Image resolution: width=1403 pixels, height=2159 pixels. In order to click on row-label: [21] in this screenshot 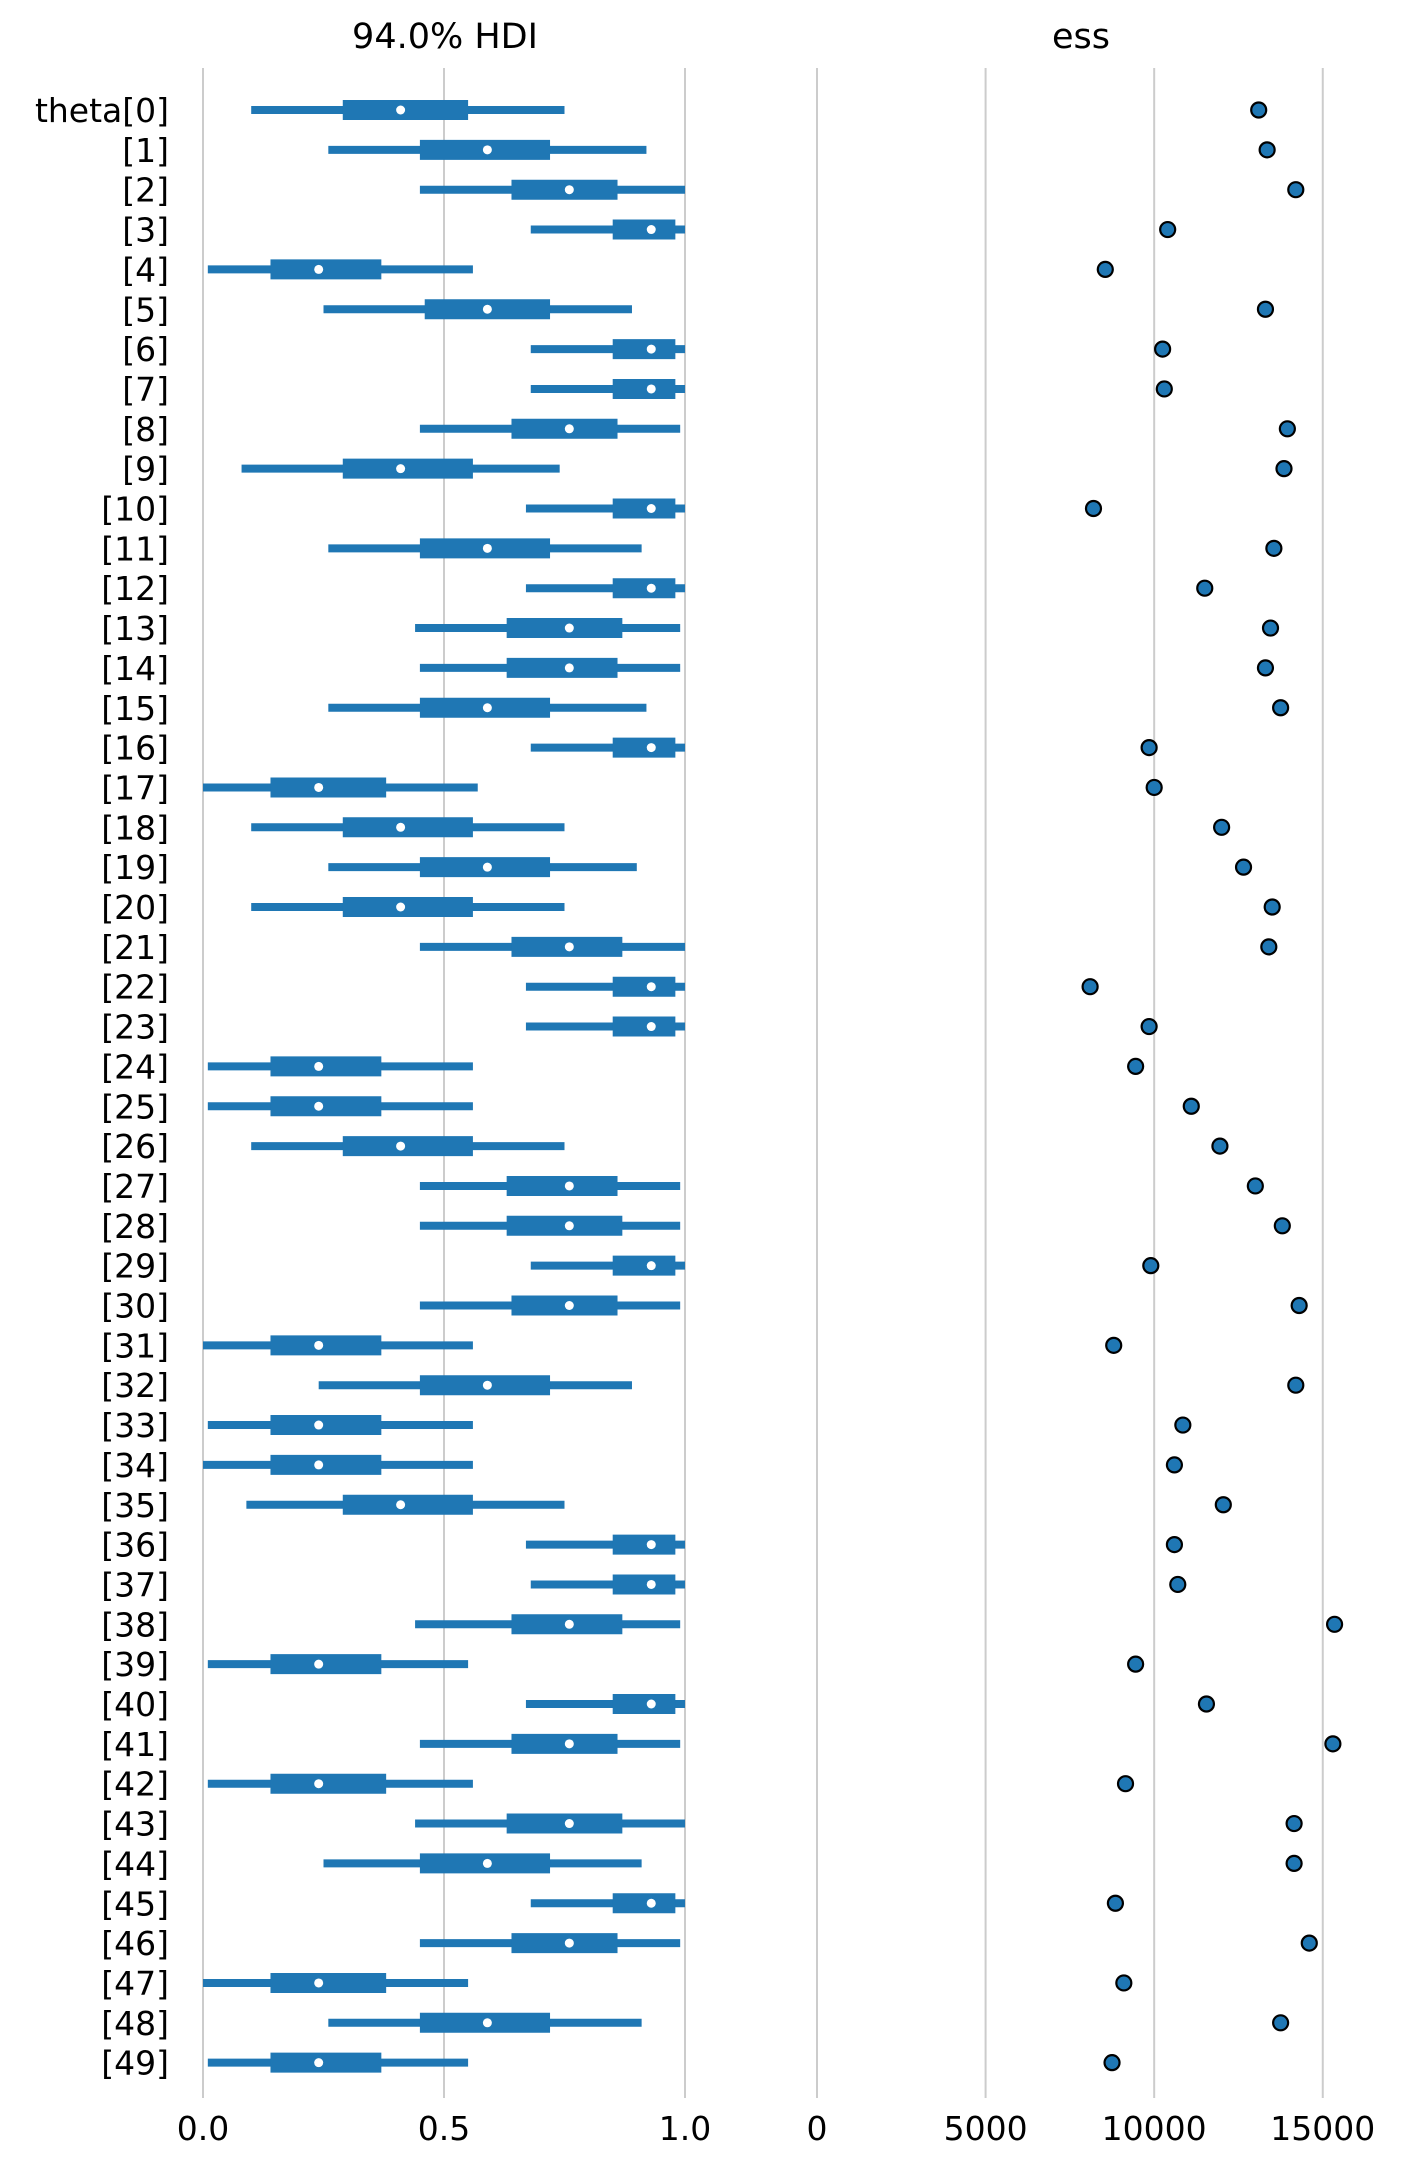, I will do `click(135, 947)`.